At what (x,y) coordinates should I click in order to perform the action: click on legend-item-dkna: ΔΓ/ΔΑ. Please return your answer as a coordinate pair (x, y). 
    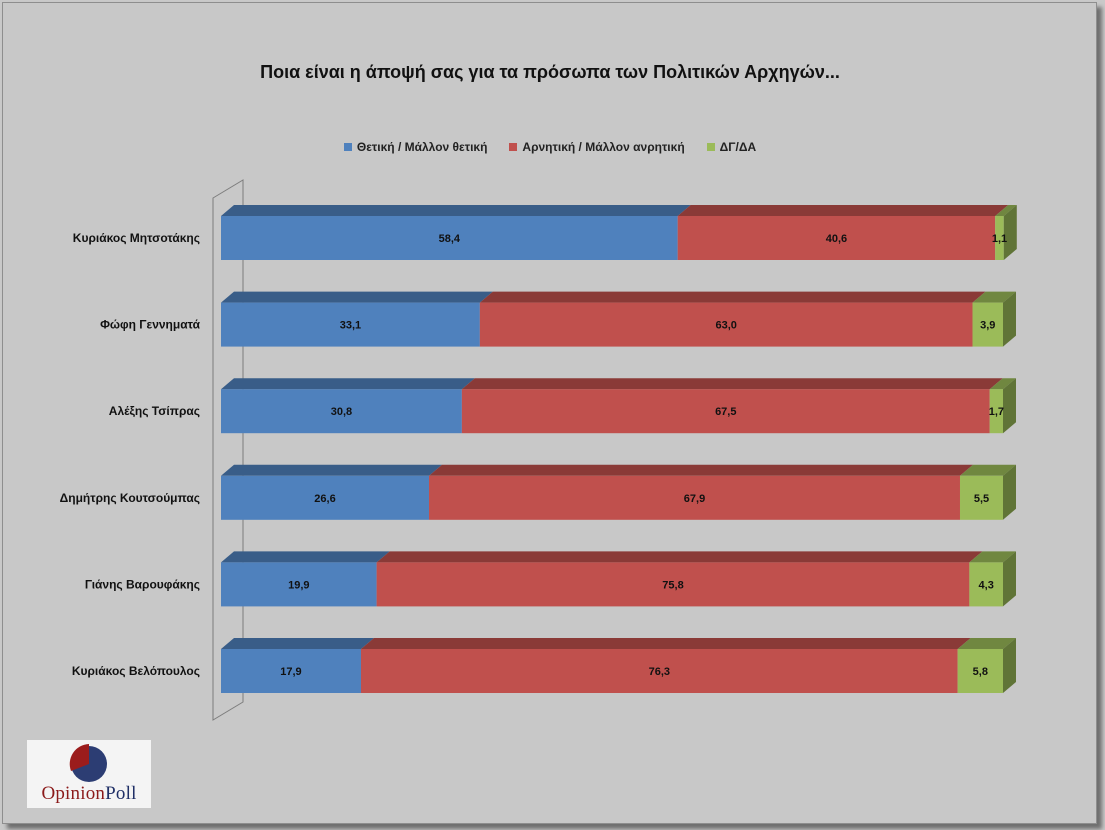
    Looking at the image, I should click on (731, 147).